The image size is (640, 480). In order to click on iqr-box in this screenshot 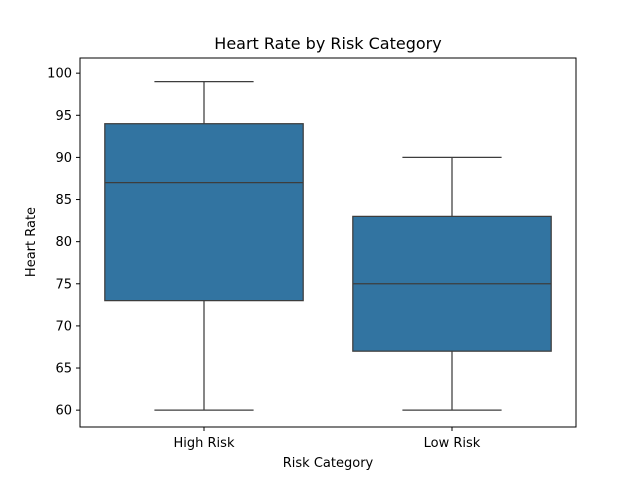, I will do `click(204, 212)`.